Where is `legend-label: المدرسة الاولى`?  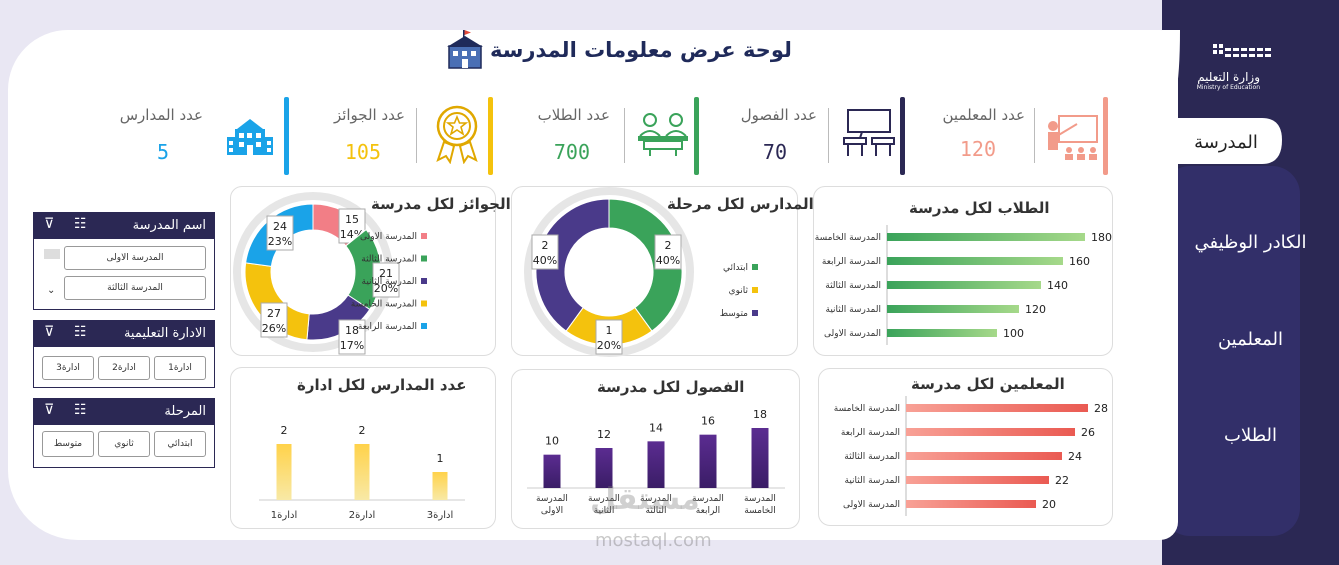
legend-label: المدرسة الاولى is located at coordinates (388, 237).